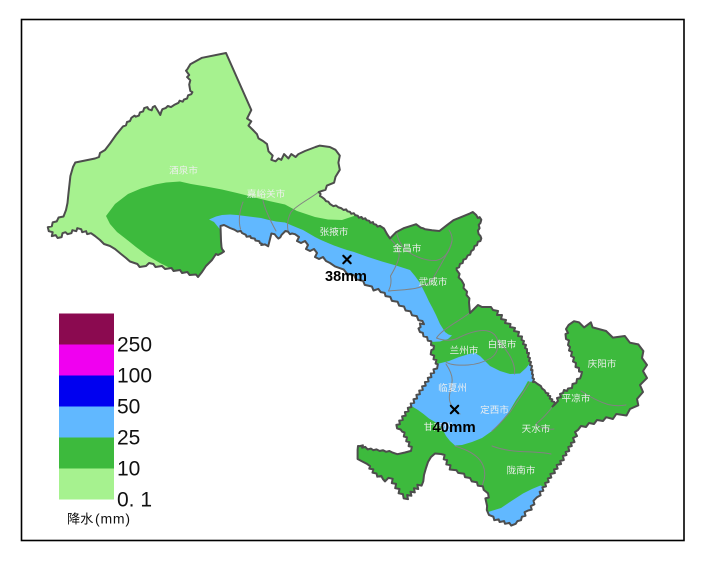 The height and width of the screenshot is (561, 705). What do you see at coordinates (134, 500) in the screenshot?
I see `svg-text: 0. 1` at bounding box center [134, 500].